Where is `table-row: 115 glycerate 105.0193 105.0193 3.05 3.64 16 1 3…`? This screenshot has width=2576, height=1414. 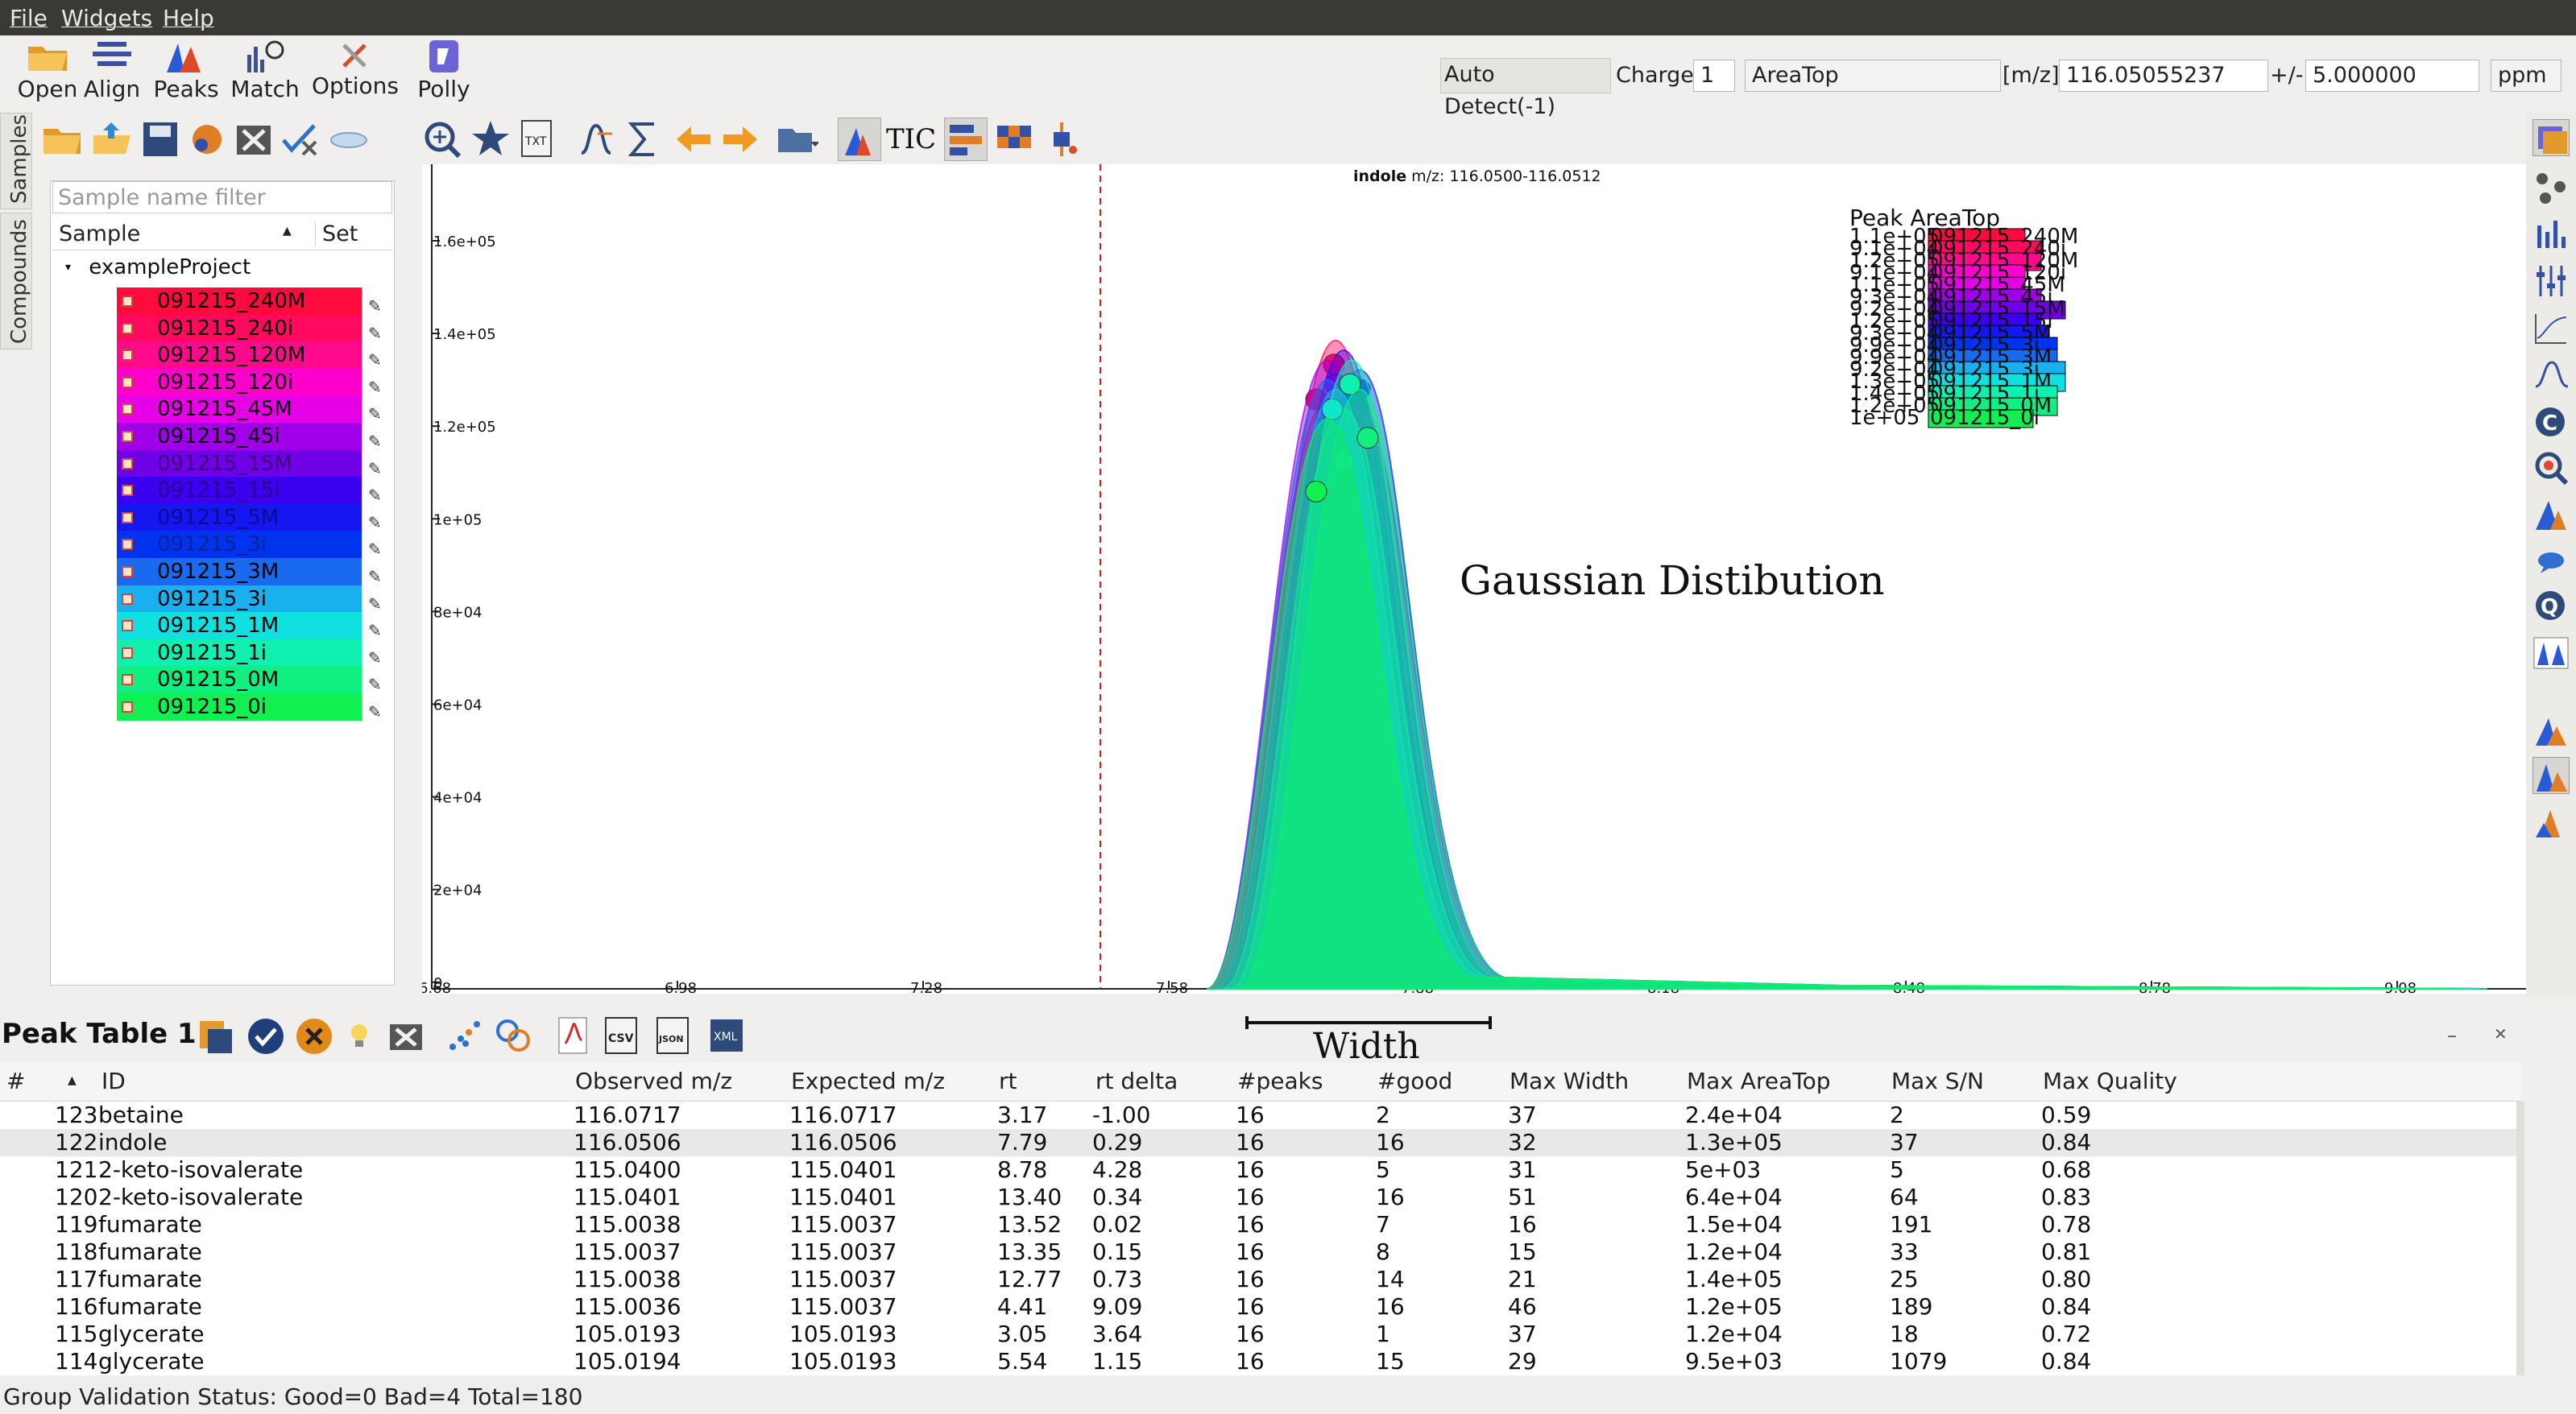 table-row: 115 glycerate 105.0193 105.0193 3.05 3.64 16 1 3… is located at coordinates (1260, 1334).